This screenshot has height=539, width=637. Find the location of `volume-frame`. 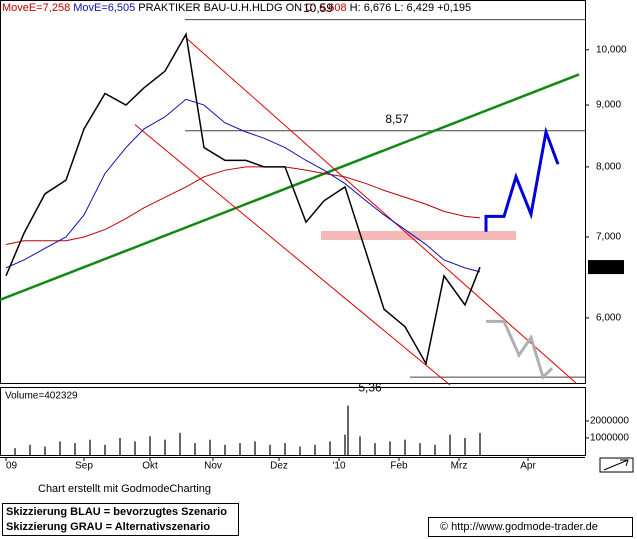

volume-frame is located at coordinates (293, 421).